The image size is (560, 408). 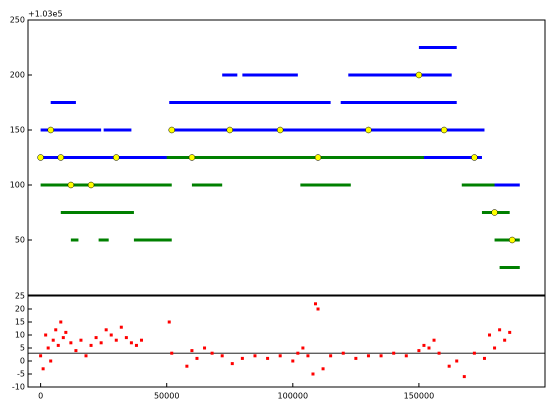 I want to click on y-tick-label: 5, so click(x=22, y=348).